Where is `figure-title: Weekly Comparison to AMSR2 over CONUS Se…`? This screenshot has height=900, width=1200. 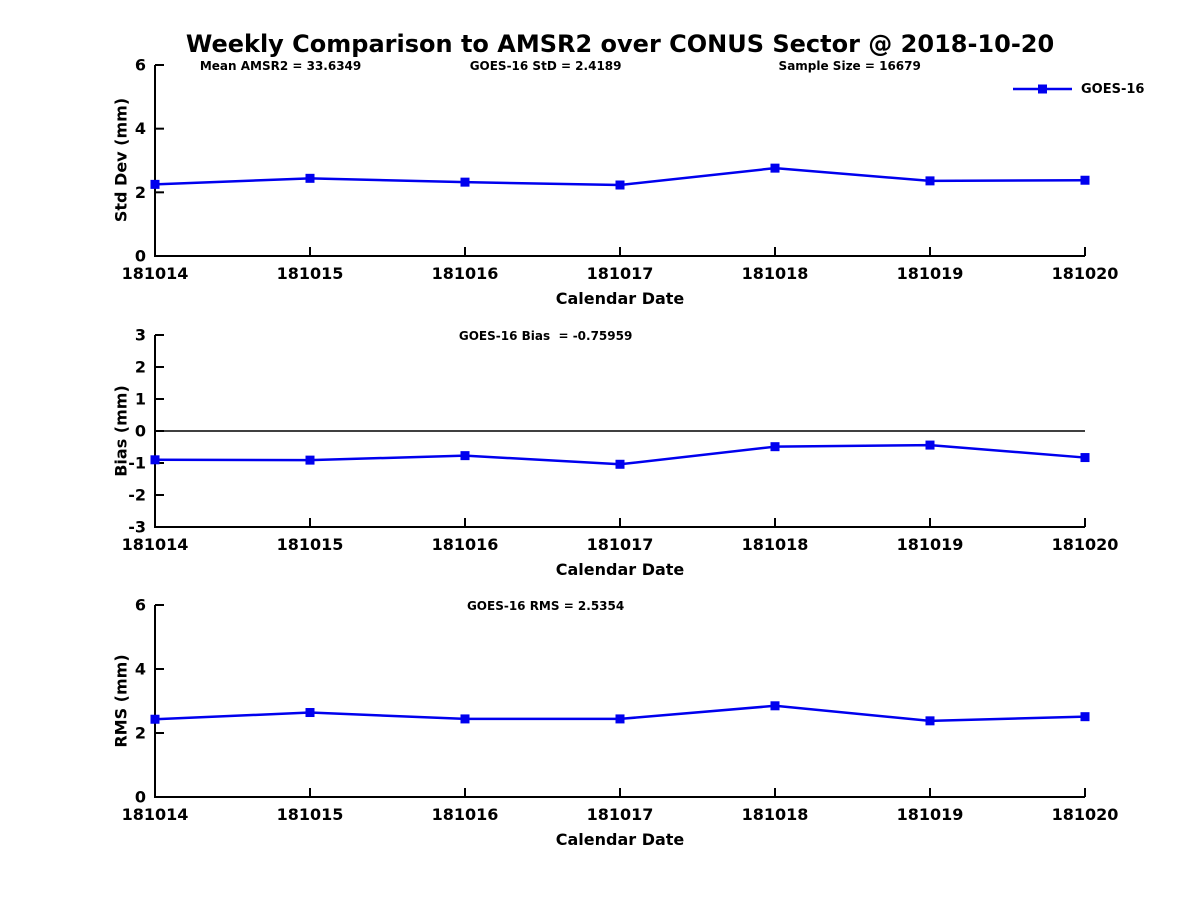 figure-title: Weekly Comparison to AMSR2 over CONUS Se… is located at coordinates (620, 44).